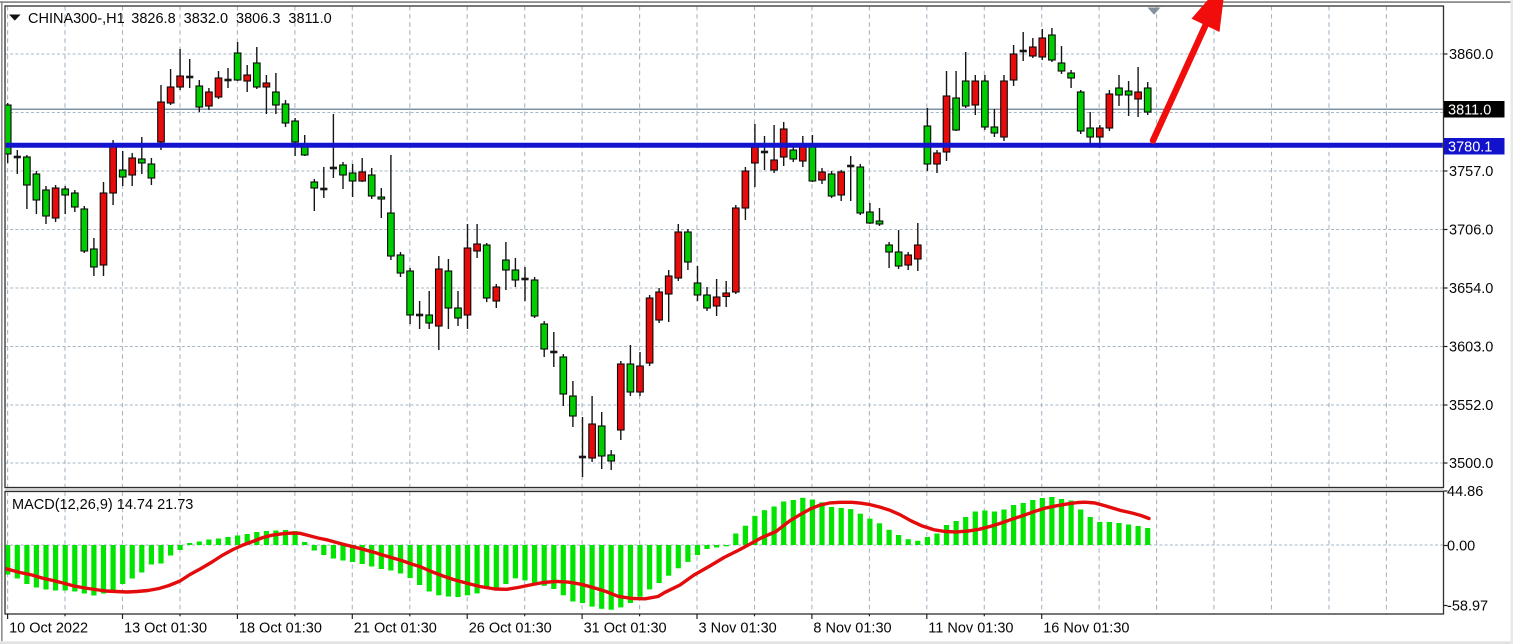  Describe the element at coordinates (1470, 147) in the screenshot. I see `svg-text: 3780.1` at that location.